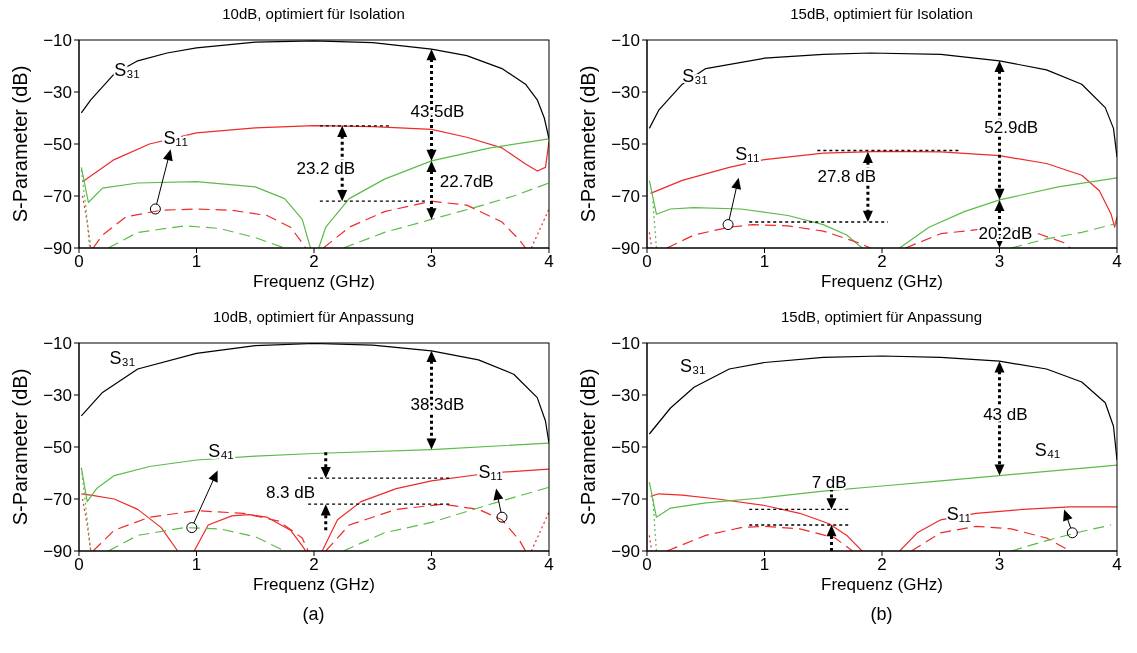  What do you see at coordinates (881, 614) in the screenshot?
I see `text: (b)` at bounding box center [881, 614].